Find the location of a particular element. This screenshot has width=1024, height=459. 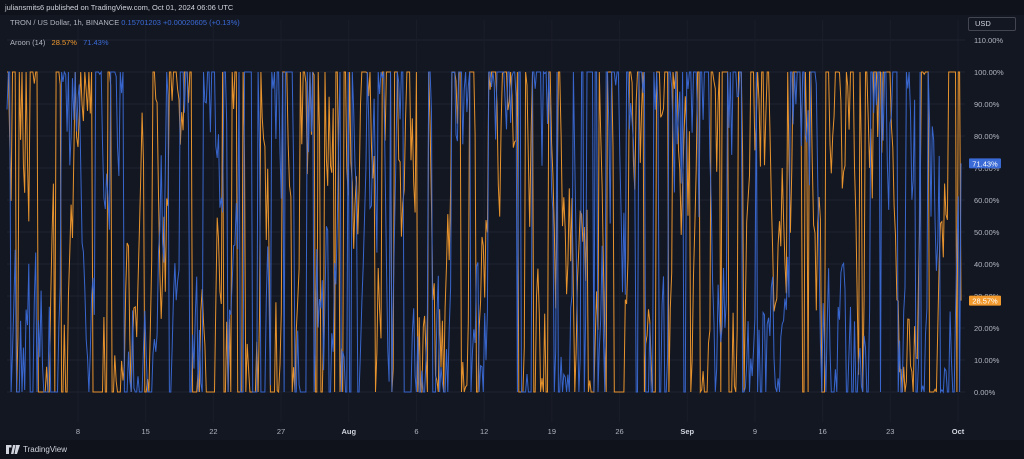

x-tick-label: 8 is located at coordinates (78, 431).